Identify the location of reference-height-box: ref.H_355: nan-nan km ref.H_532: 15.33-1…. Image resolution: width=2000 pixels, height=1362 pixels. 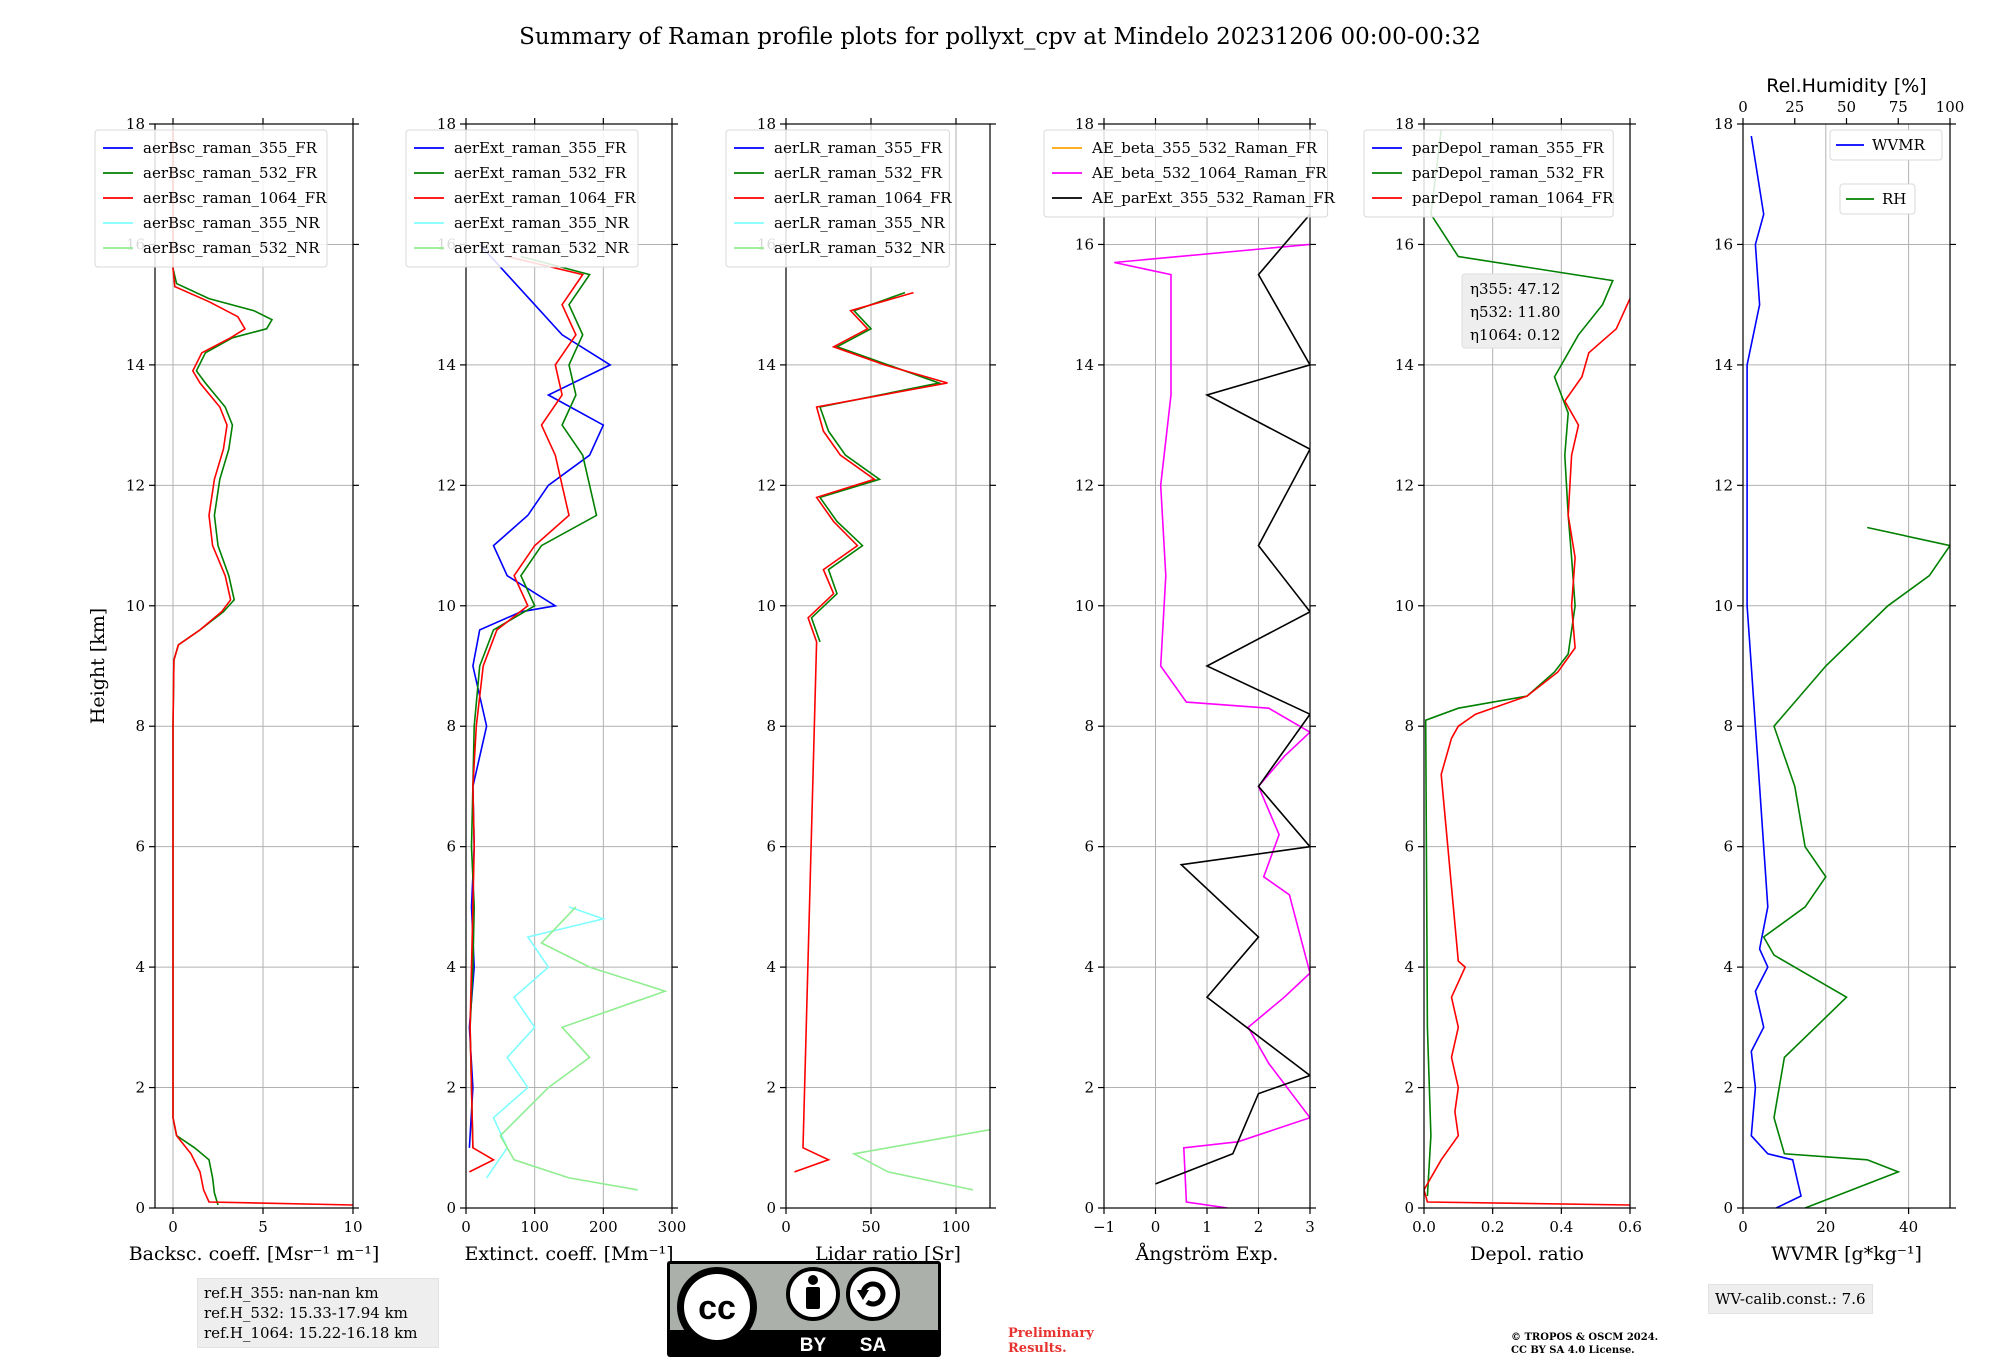
(318, 1313).